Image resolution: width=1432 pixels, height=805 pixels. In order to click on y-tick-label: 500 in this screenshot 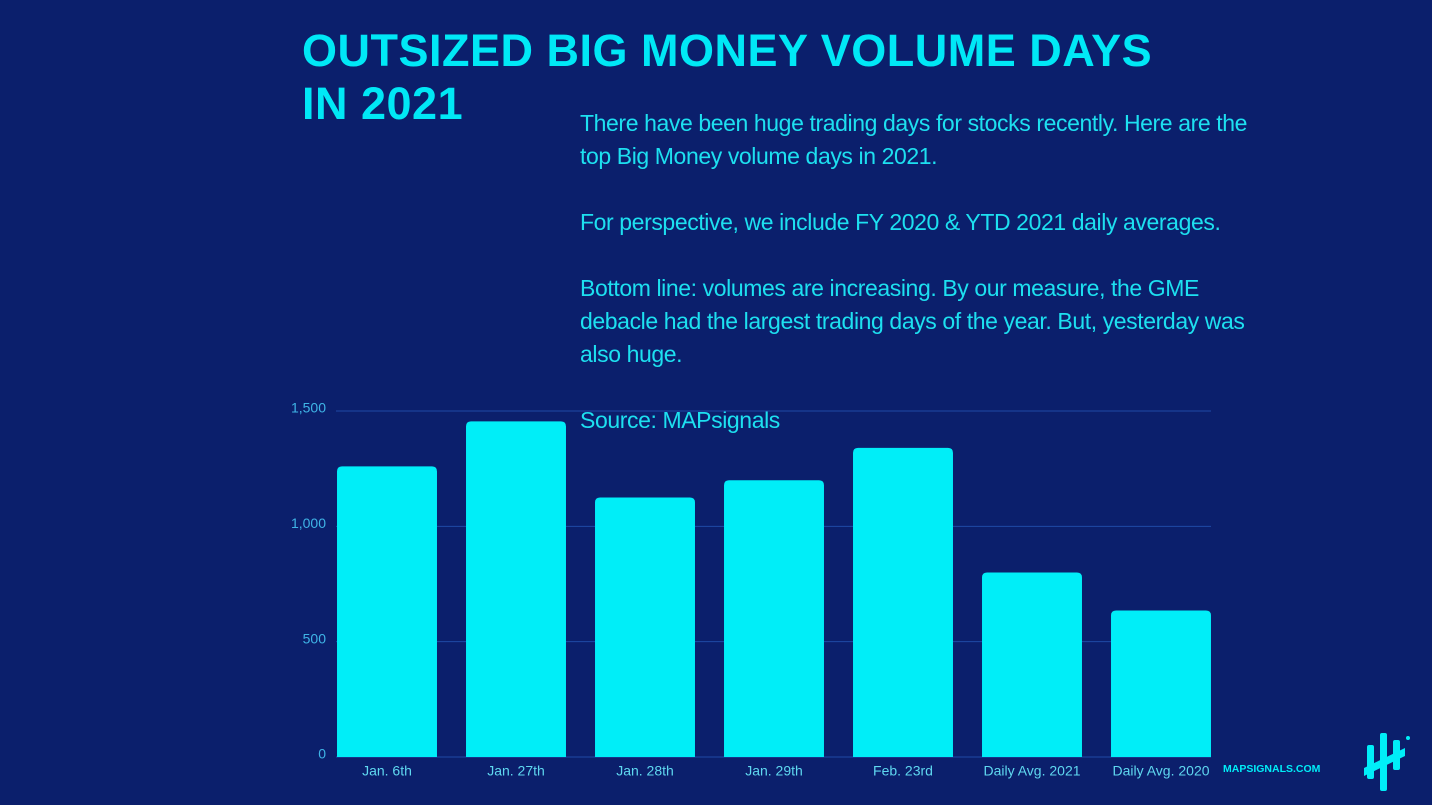, I will do `click(315, 638)`.